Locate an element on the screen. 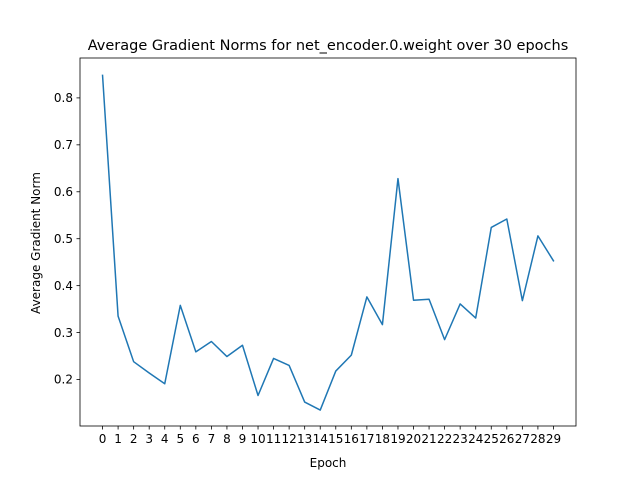 This screenshot has height=480, width=640. x-tick-label: 27 is located at coordinates (522, 439).